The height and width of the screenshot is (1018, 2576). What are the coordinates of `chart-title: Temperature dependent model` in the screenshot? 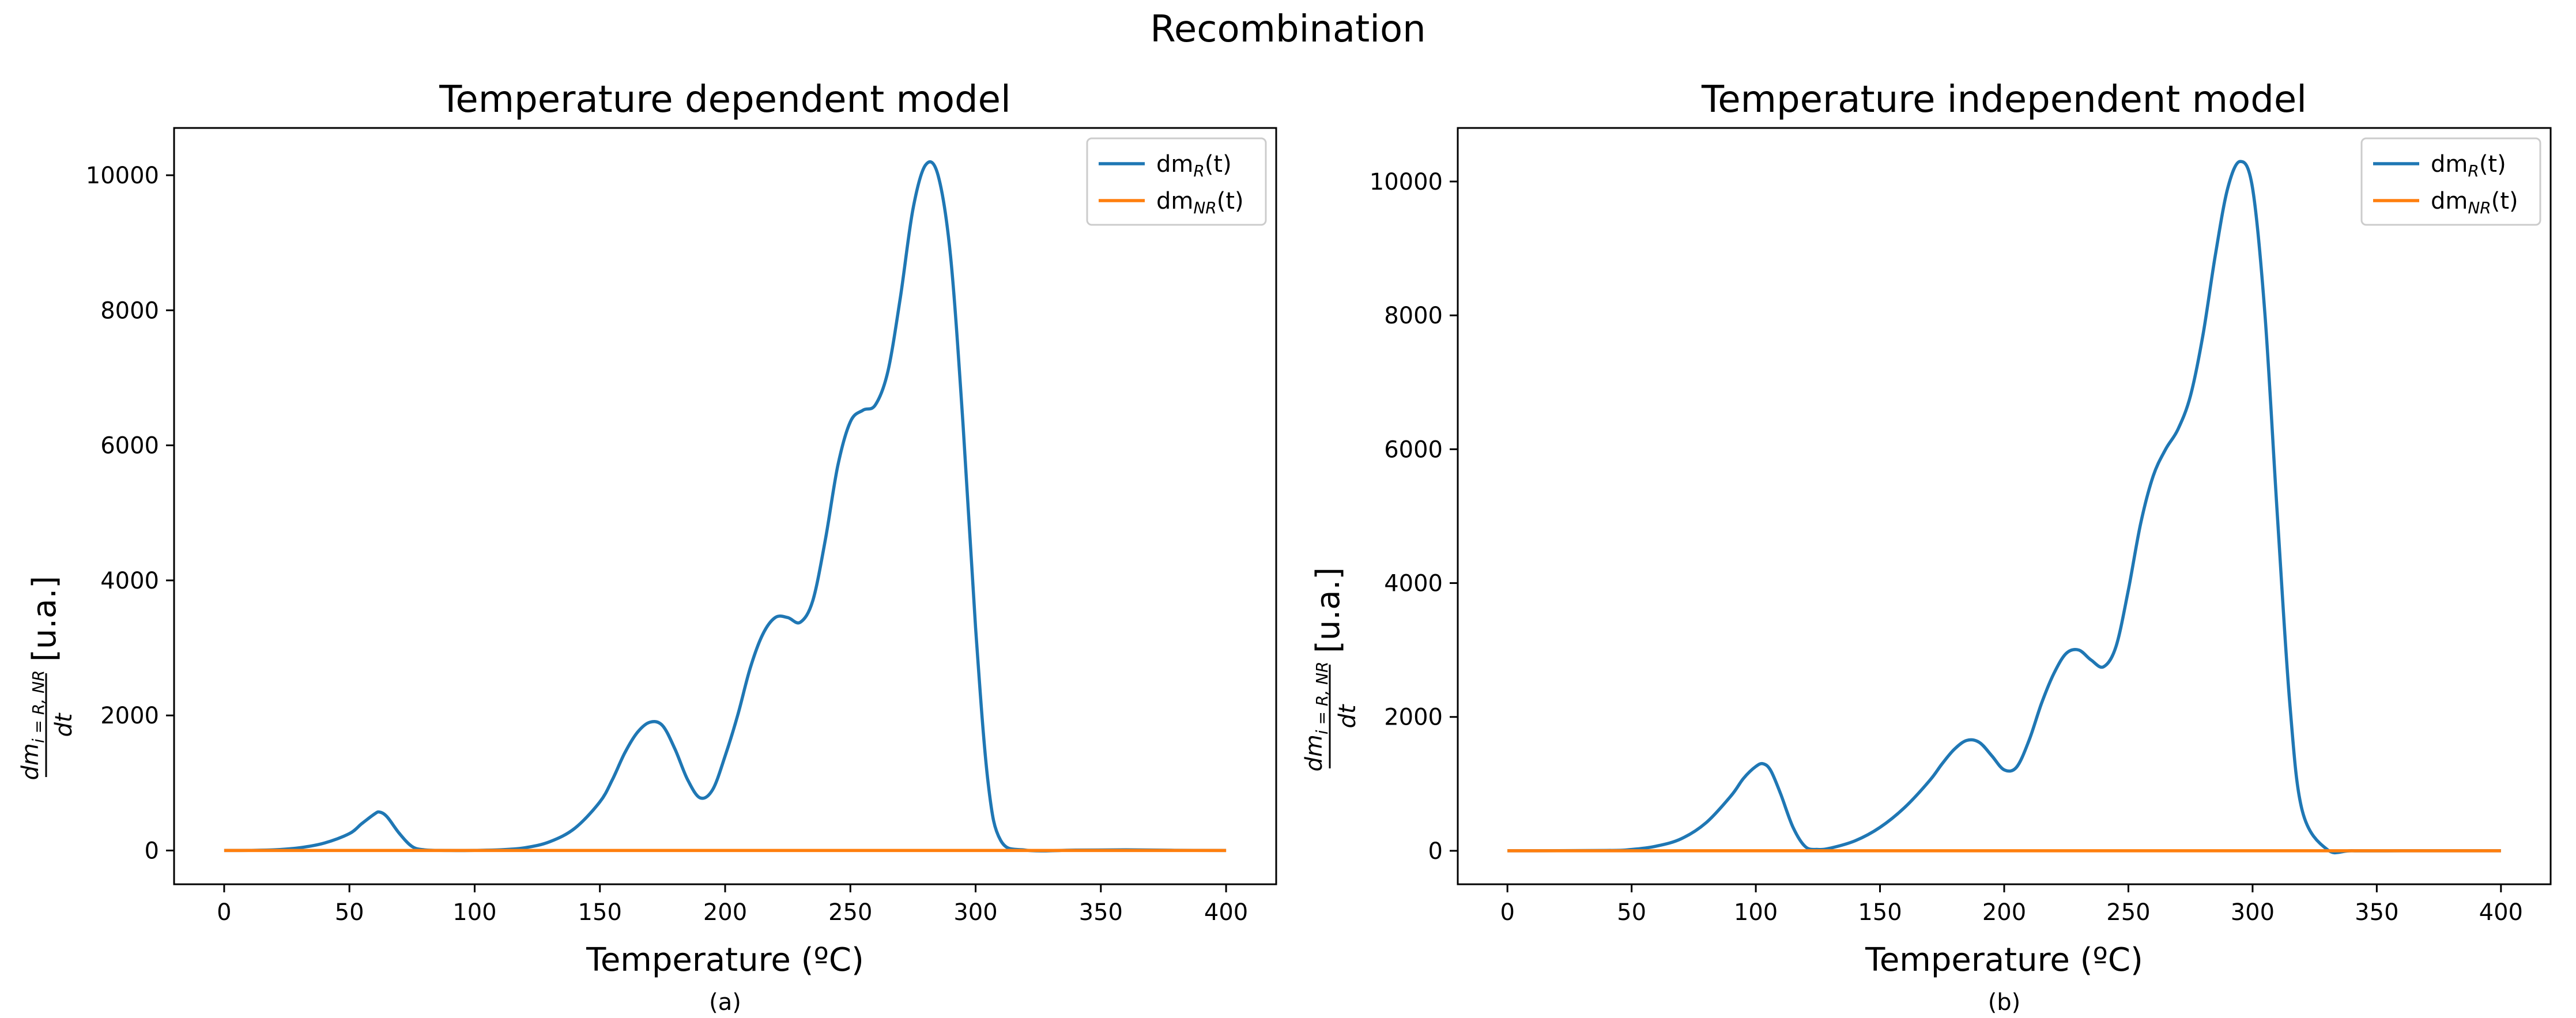 It's located at (725, 99).